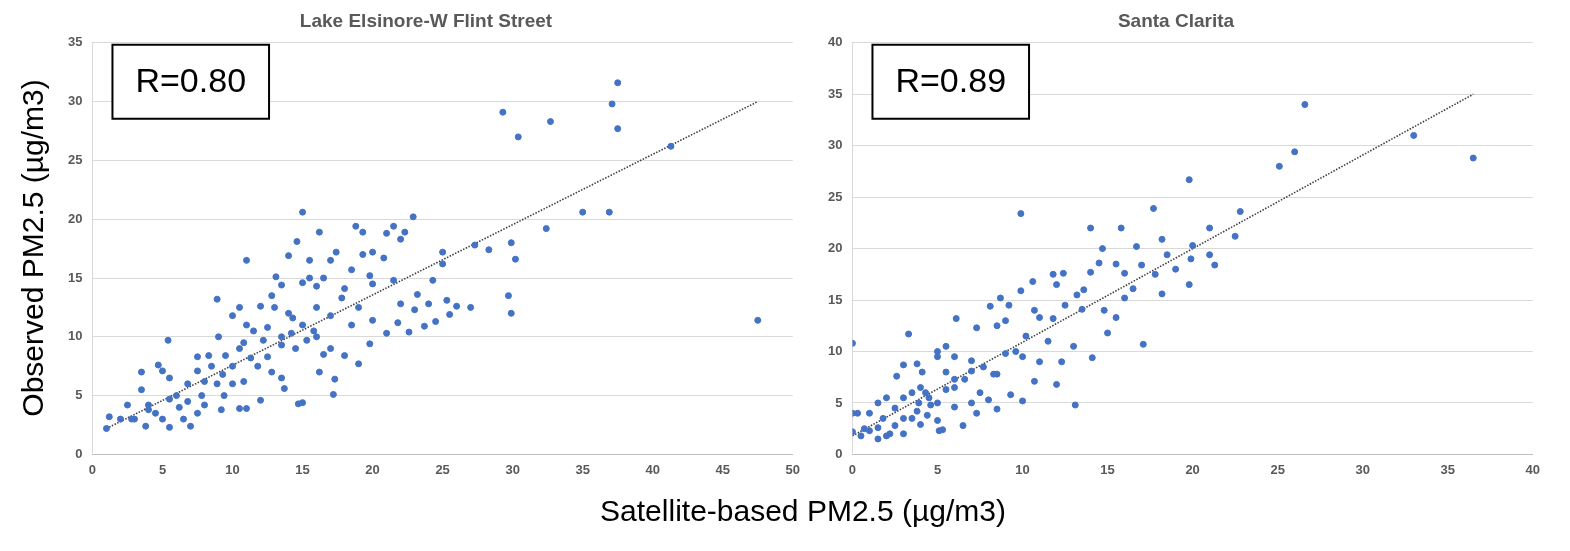 This screenshot has width=1570, height=551. I want to click on chart-title: Santa Clarita, so click(1176, 20).